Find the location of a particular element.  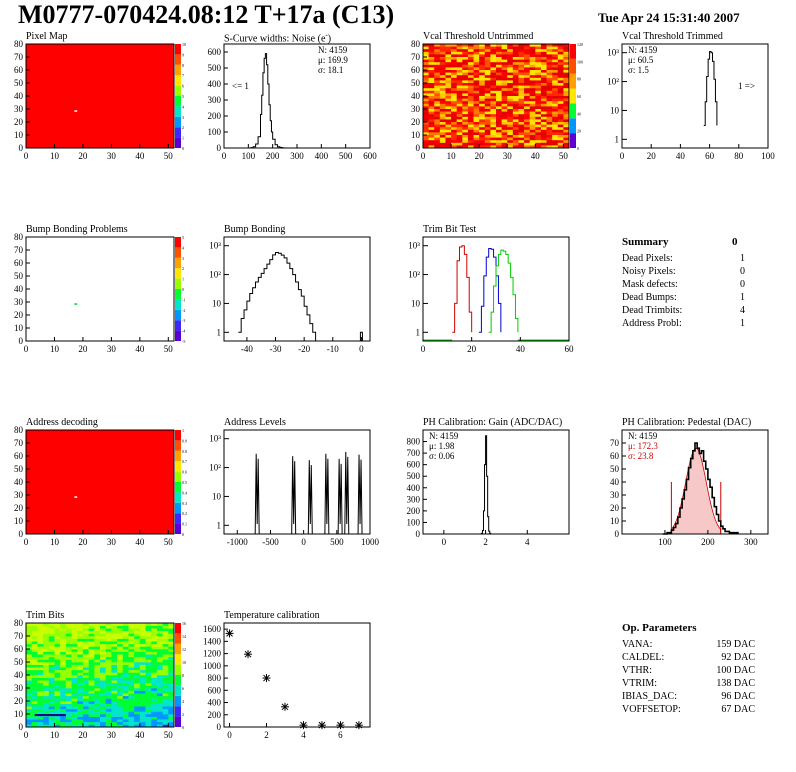

y-tick-label: 60 is located at coordinates (19, 456).